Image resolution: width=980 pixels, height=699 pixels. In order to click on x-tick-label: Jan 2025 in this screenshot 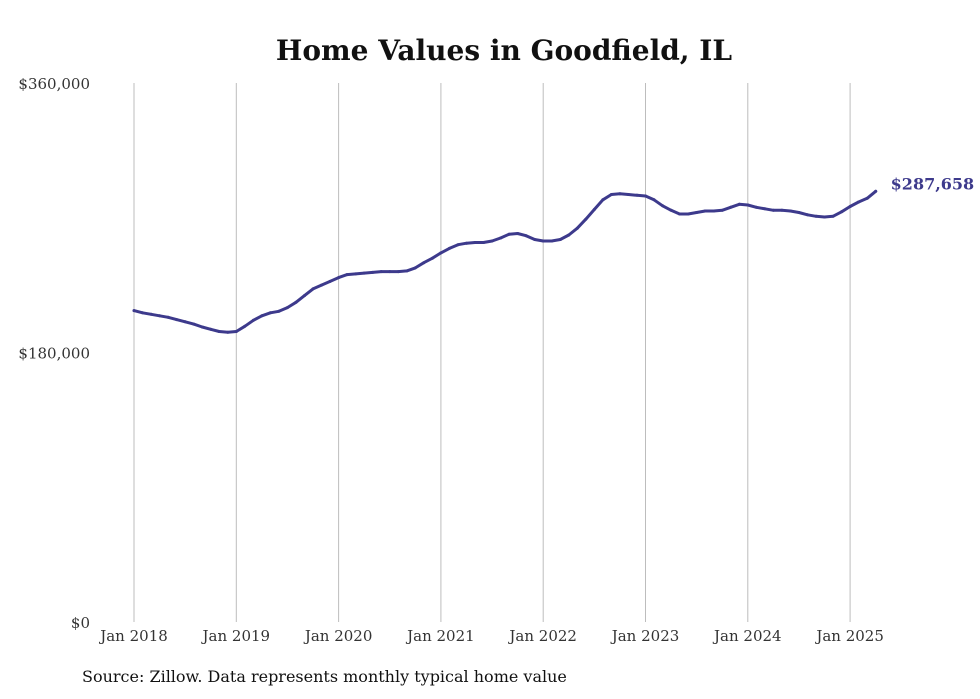, I will do `click(849, 636)`.